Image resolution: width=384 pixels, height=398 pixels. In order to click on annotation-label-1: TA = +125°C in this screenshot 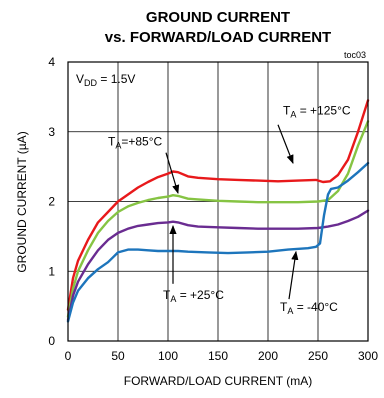, I will do `click(317, 111)`.